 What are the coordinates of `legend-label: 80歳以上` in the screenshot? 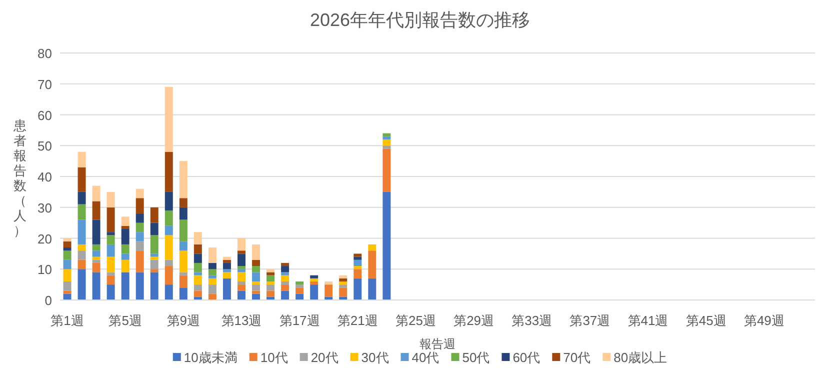 It's located at (641, 357).